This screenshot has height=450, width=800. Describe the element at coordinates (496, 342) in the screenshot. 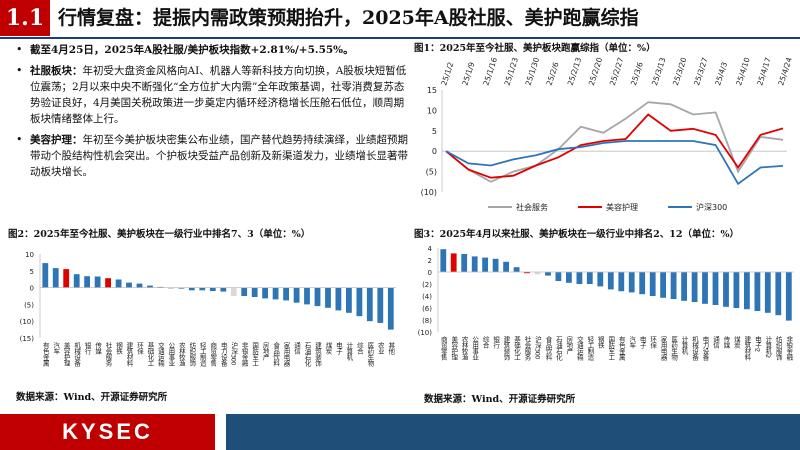

I see `fig3-category-label: 银行` at that location.